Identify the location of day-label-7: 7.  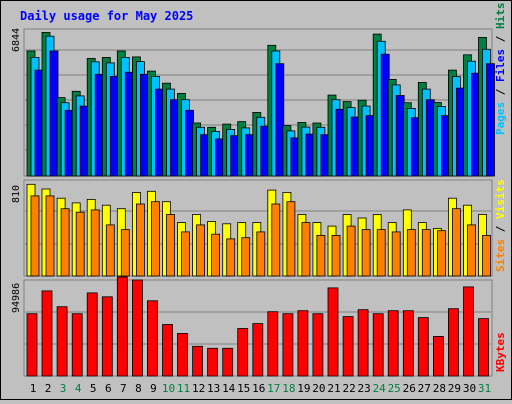
(123, 388).